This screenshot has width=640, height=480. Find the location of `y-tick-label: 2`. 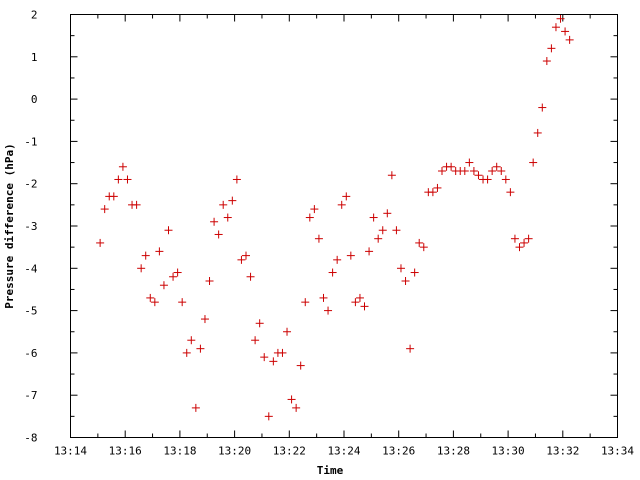

y-tick-label: 2 is located at coordinates (34, 15).